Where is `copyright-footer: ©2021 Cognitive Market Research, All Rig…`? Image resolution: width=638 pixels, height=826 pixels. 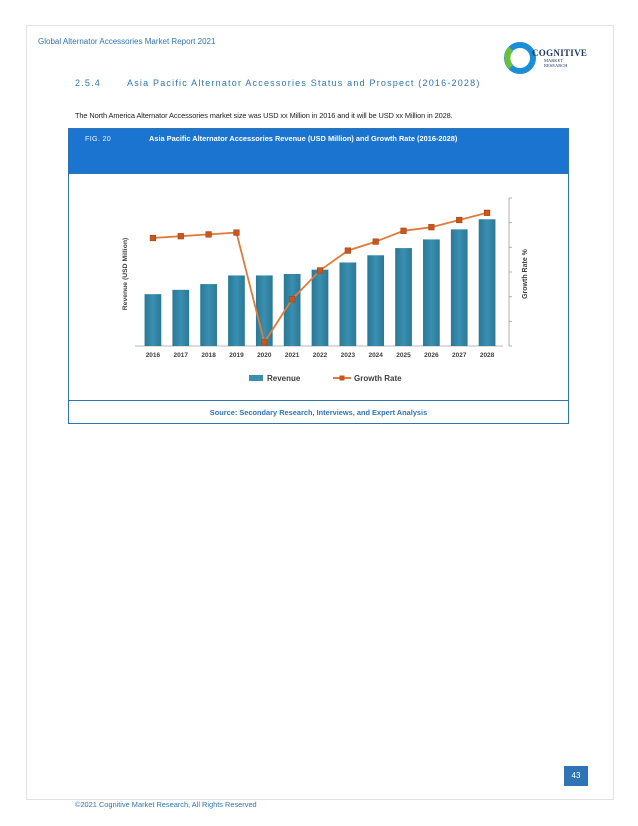 copyright-footer: ©2021 Cognitive Market Research, All Rig… is located at coordinates (166, 804).